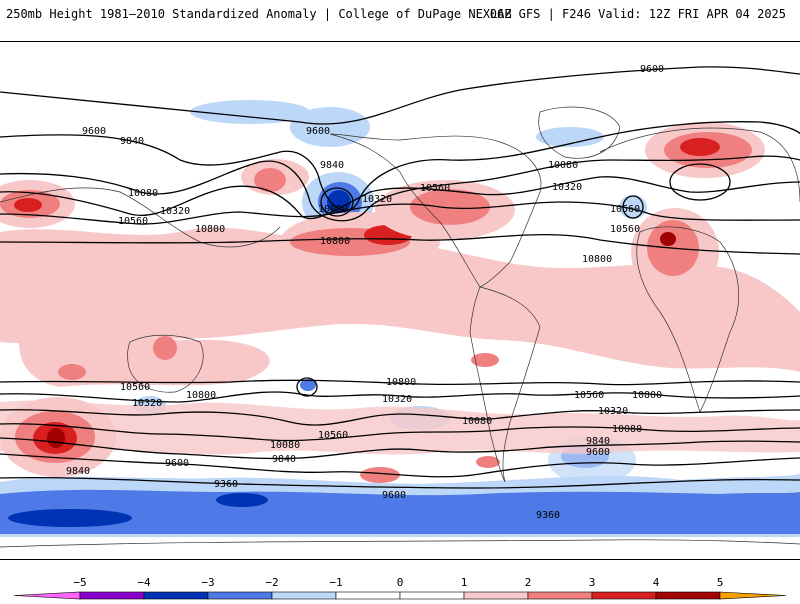 The width and height of the screenshot is (800, 604). I want to click on contour-closed-lo-gulf-ak, so click(337, 202).